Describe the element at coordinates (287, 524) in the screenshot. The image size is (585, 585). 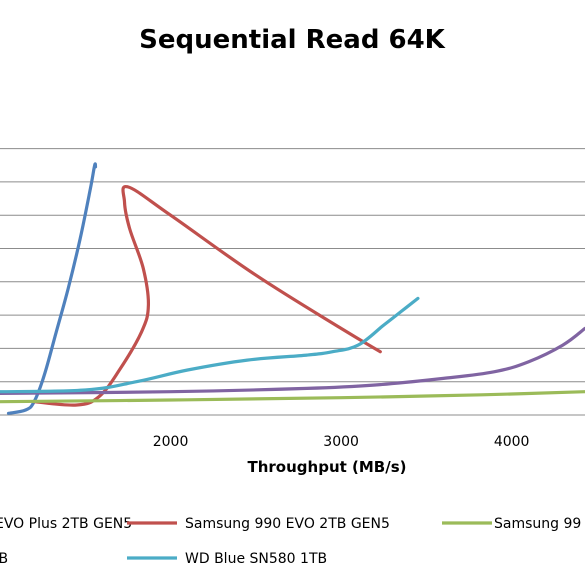
I see `legend-label-2: Samsung 990 EVO 2TB GEN5` at that location.